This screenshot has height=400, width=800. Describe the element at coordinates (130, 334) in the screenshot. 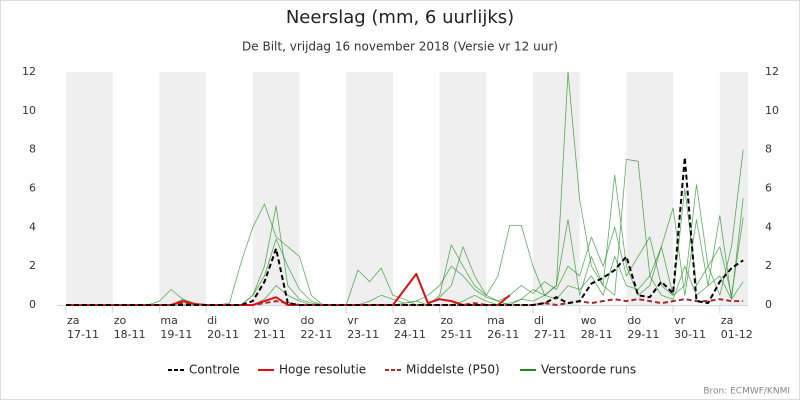

I see `x-tick-date: 18-11` at that location.